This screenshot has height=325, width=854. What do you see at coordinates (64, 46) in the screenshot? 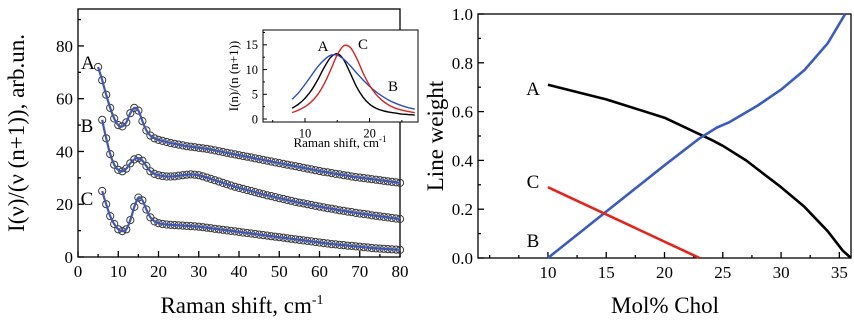
I see `y-tick-label: 80` at bounding box center [64, 46].